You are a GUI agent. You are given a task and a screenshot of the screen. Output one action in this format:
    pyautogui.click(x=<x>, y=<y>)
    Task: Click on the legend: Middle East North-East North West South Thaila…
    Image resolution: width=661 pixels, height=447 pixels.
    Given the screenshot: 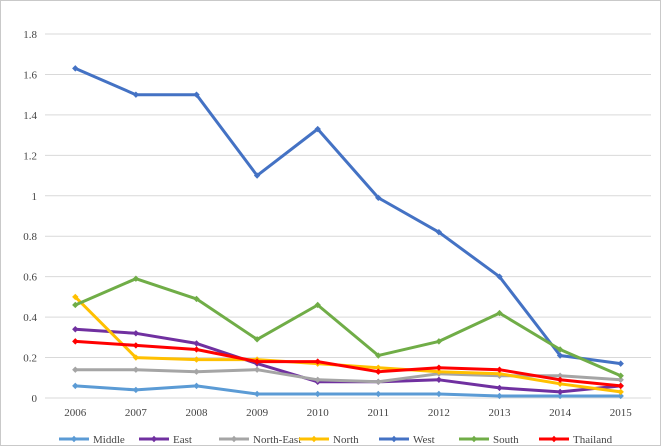 What is the action you would take?
    pyautogui.click(x=336, y=440)
    